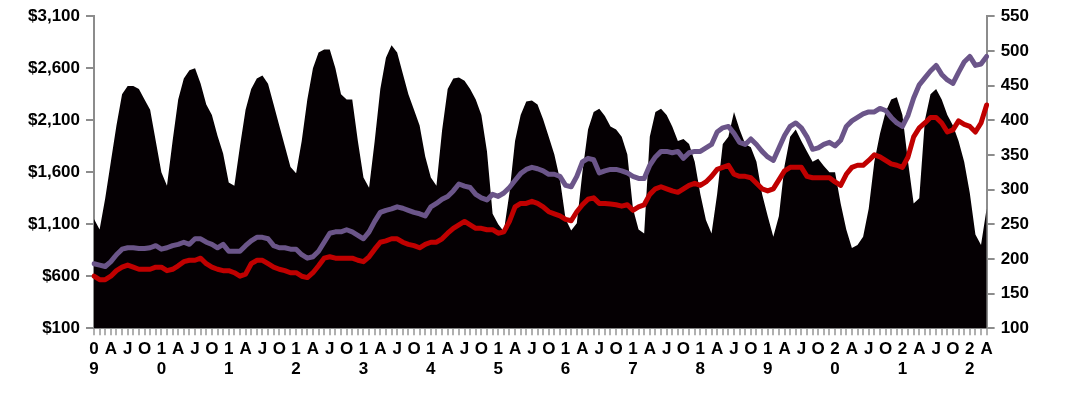  I want to click on y-tick-label: $1,100, so click(54, 223).